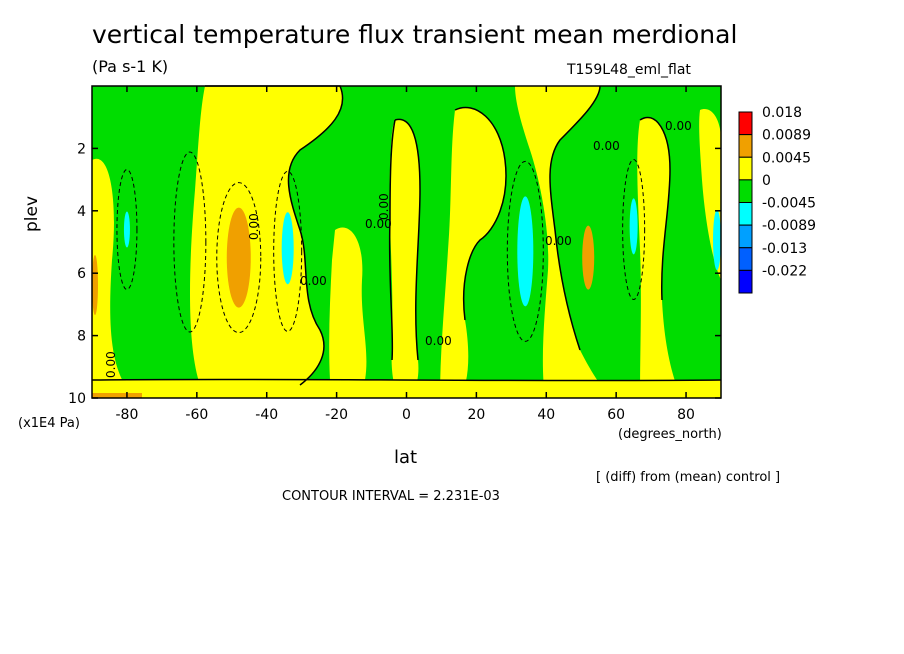 The image size is (904, 654). I want to click on legend-label: 0.0089, so click(786, 136).